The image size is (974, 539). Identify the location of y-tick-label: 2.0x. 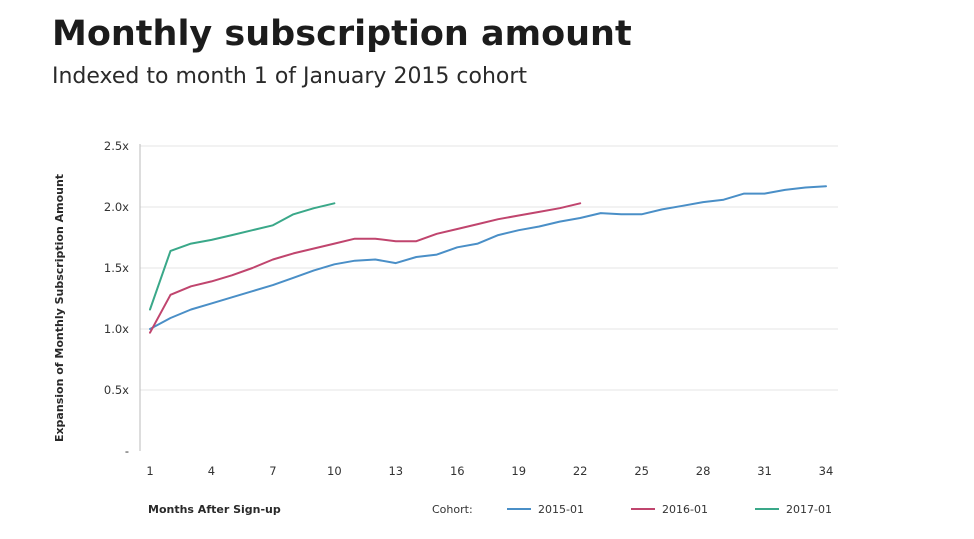
(116, 207).